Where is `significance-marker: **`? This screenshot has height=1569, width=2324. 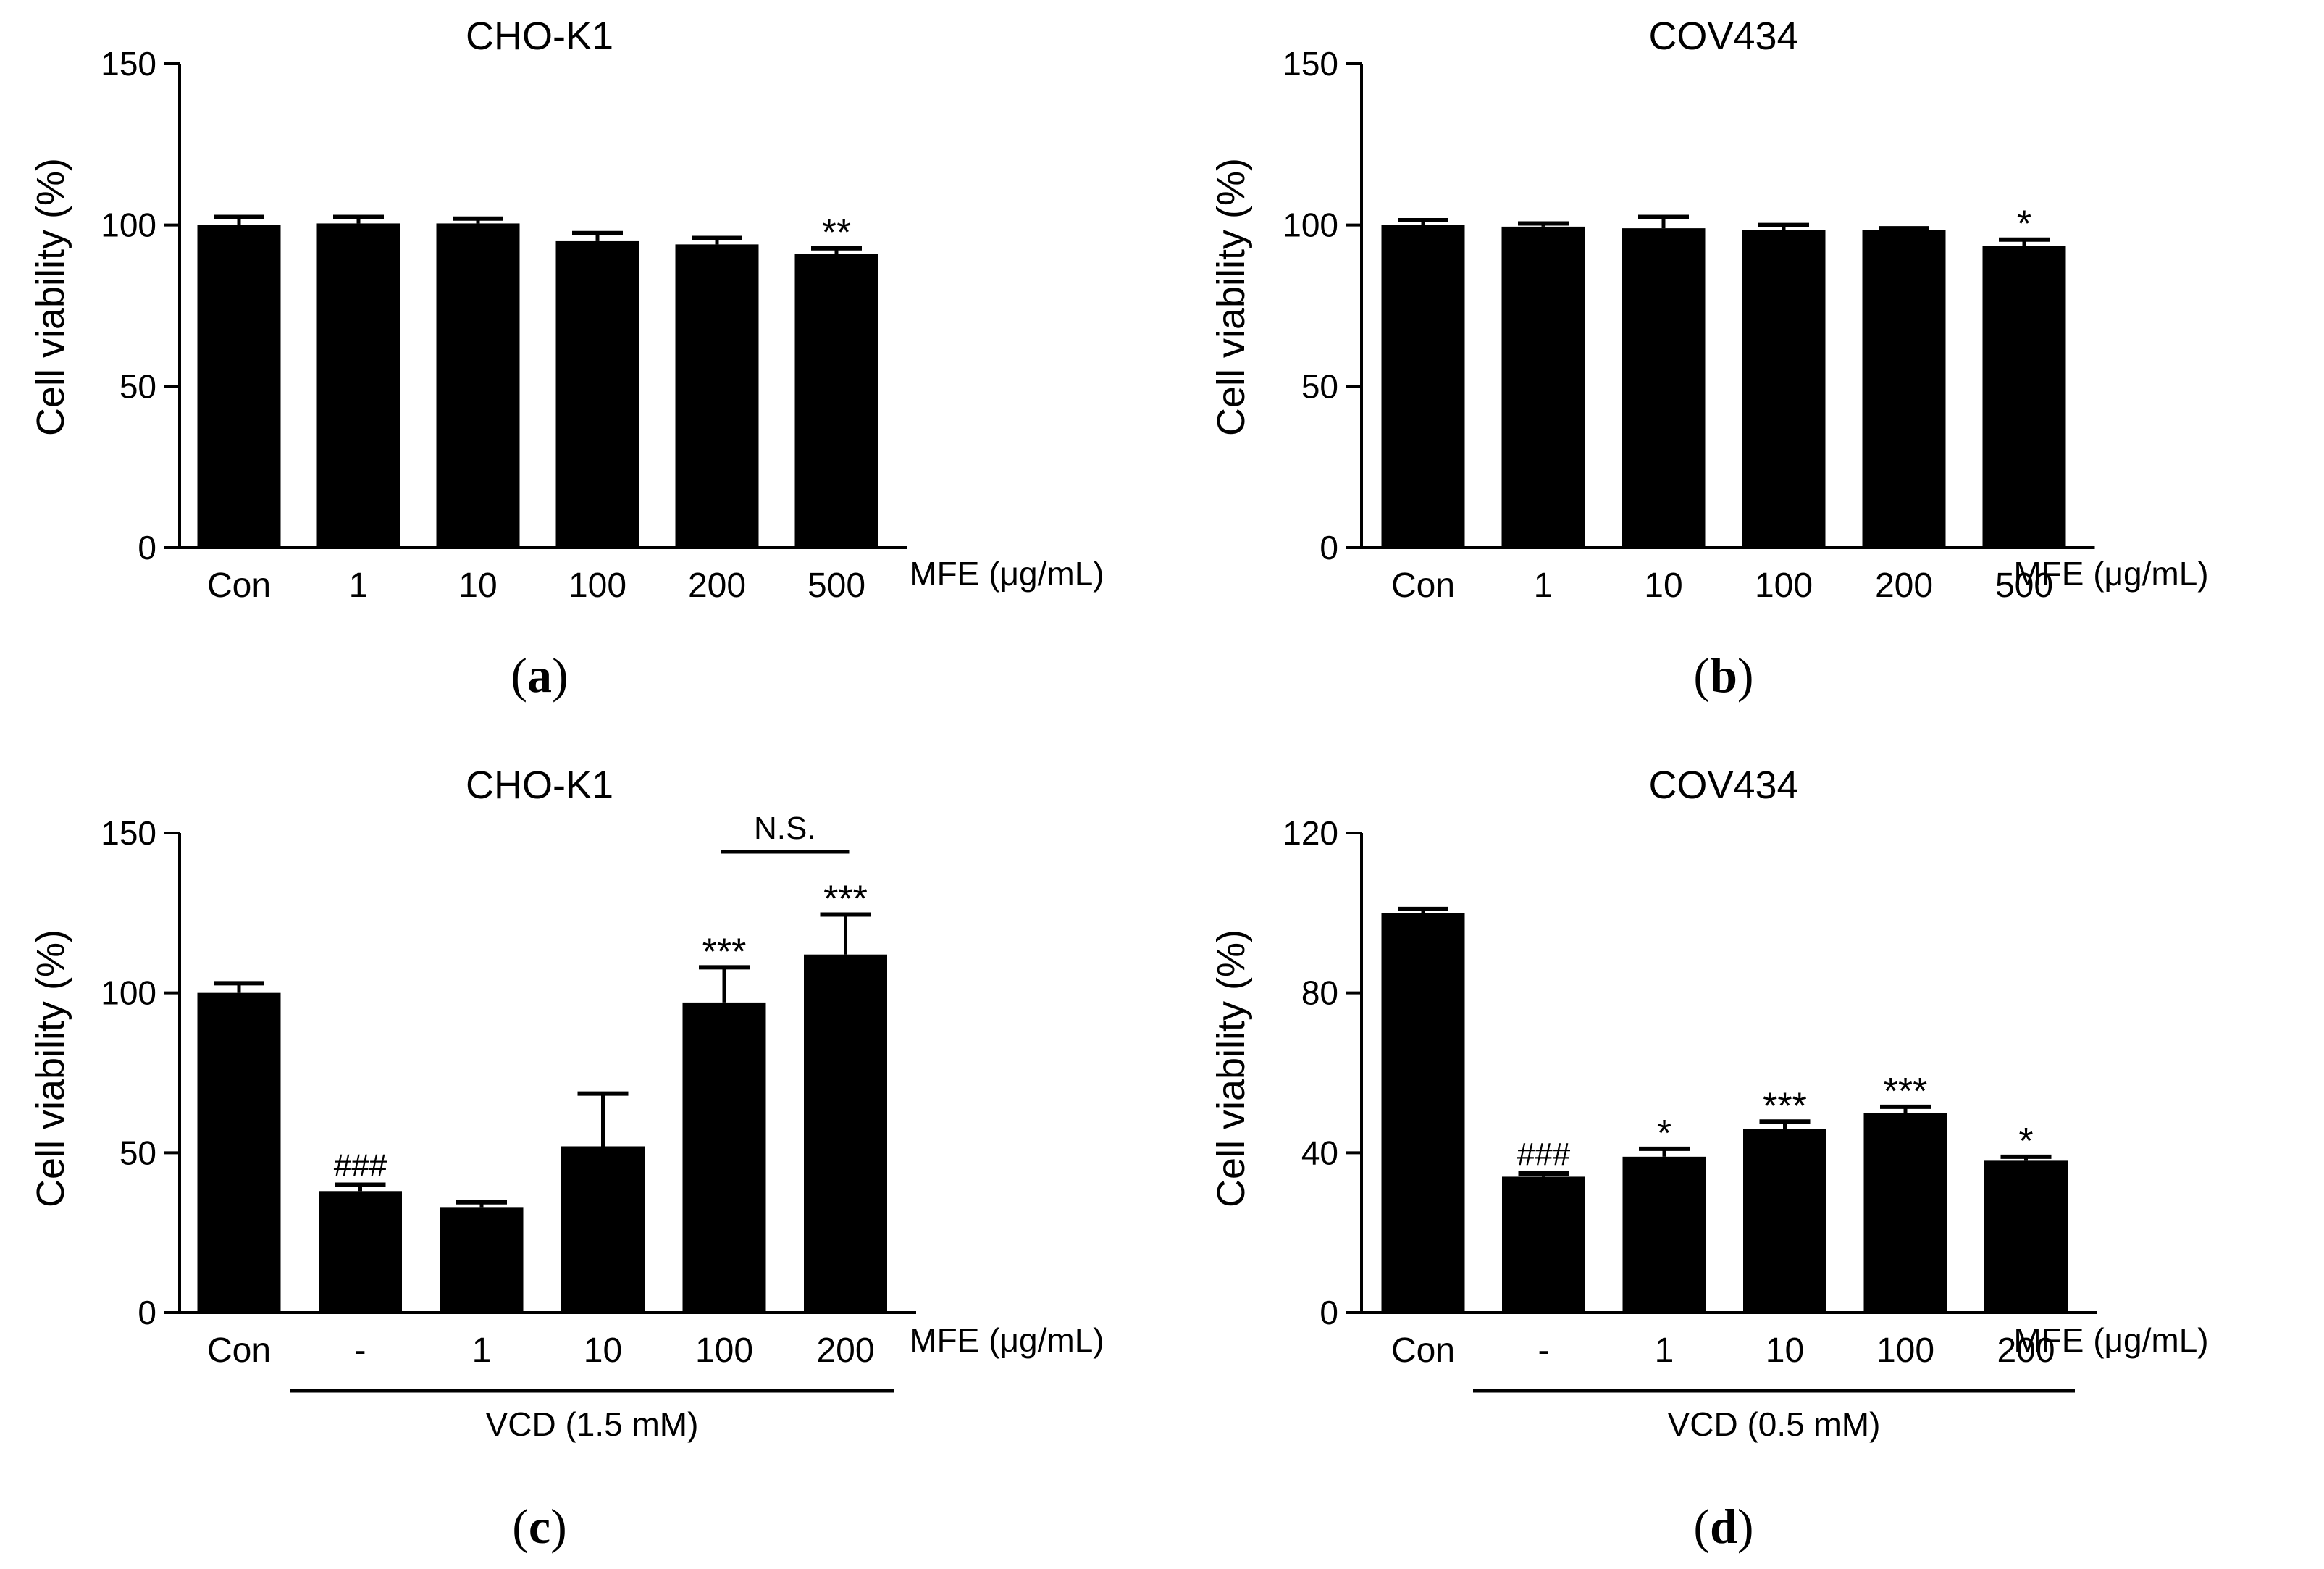 significance-marker: ** is located at coordinates (836, 233).